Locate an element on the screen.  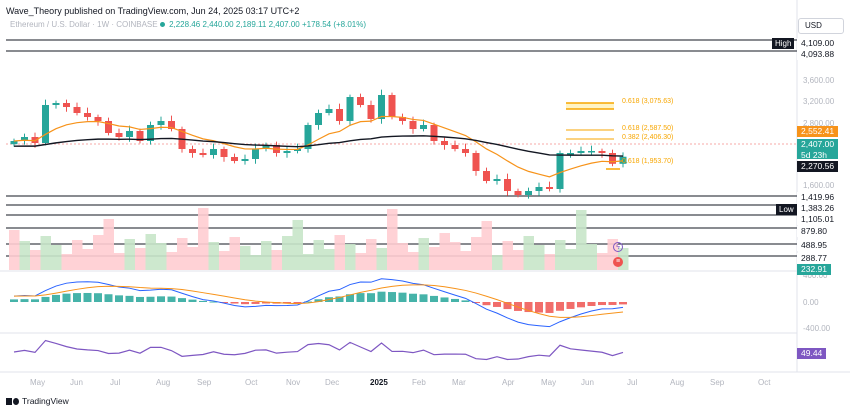
sma-tag: 2,270.56 is located at coordinates (818, 166).